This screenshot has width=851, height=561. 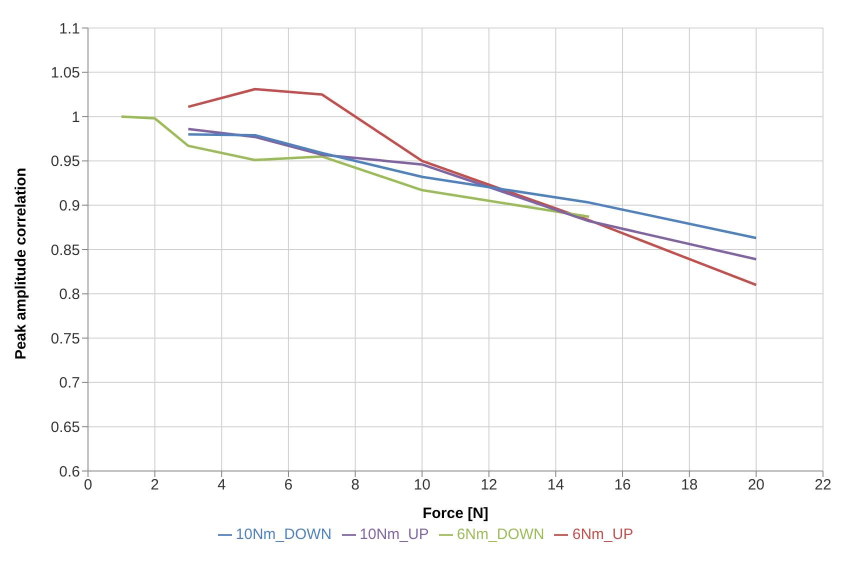 What do you see at coordinates (756, 485) in the screenshot?
I see `x-tick-label: 20` at bounding box center [756, 485].